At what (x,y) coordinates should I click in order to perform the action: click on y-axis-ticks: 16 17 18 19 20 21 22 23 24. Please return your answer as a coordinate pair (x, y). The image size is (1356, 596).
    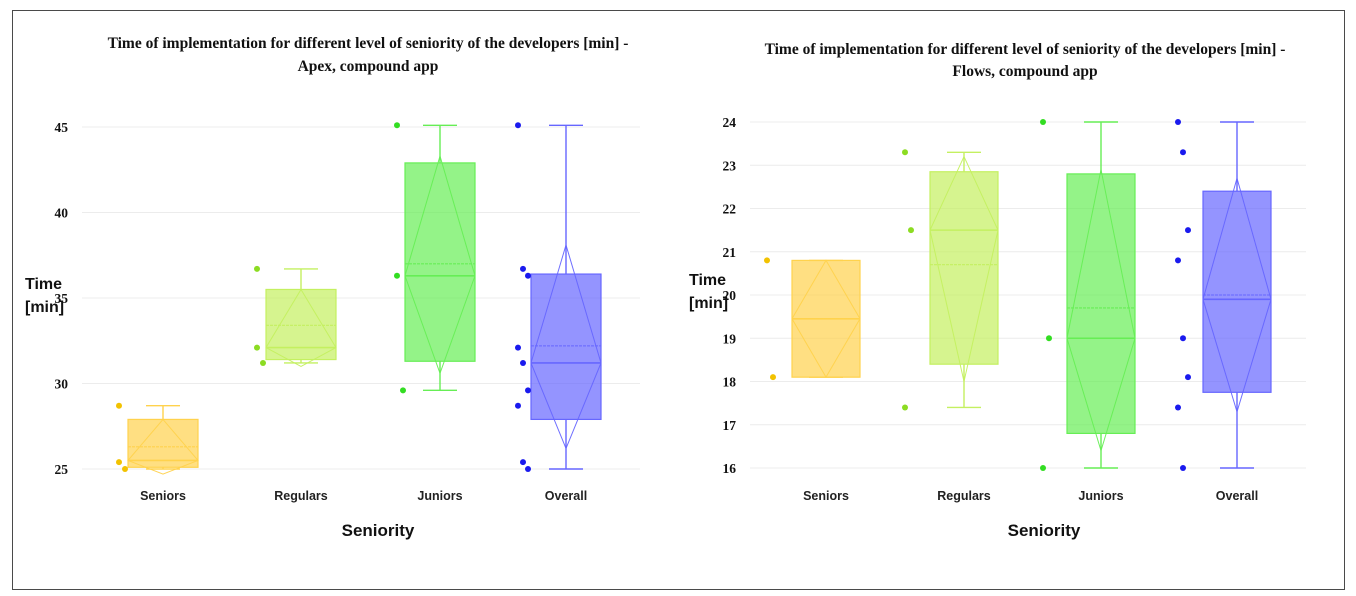
    Looking at the image, I should click on (730, 295).